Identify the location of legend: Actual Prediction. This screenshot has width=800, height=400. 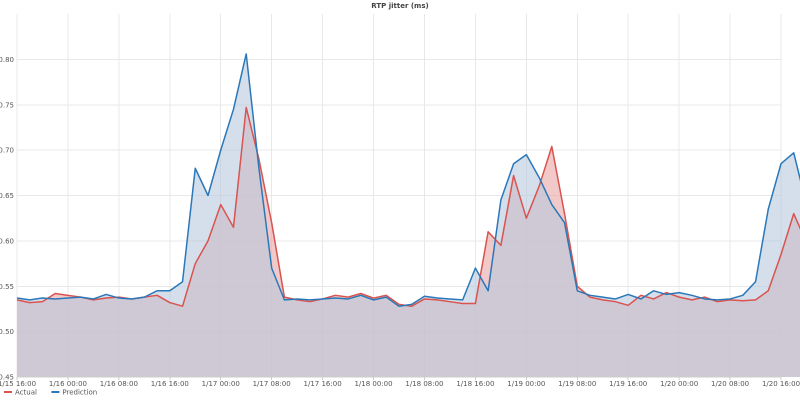
(50, 393).